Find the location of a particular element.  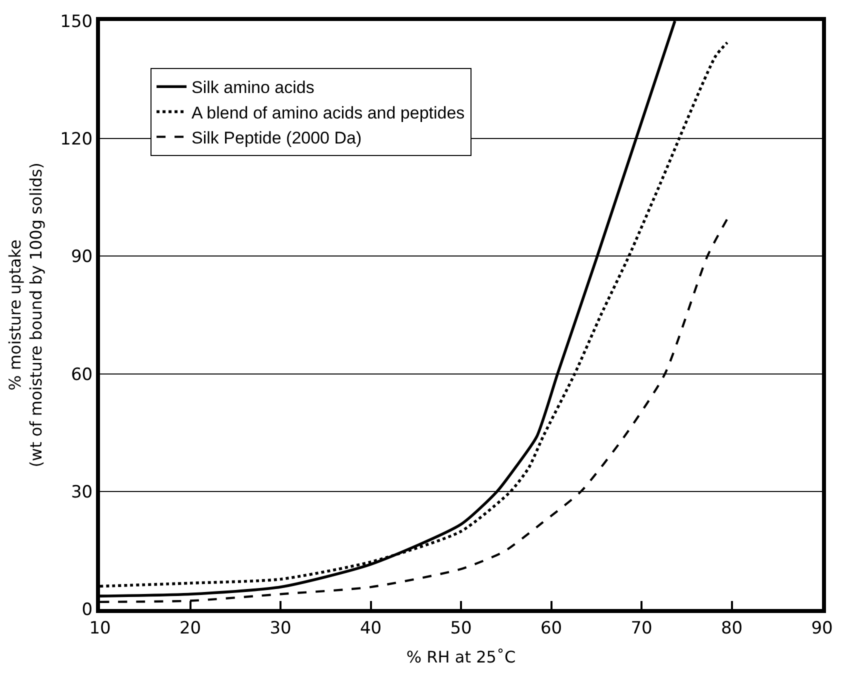

x-tick-label: 50 is located at coordinates (461, 628).